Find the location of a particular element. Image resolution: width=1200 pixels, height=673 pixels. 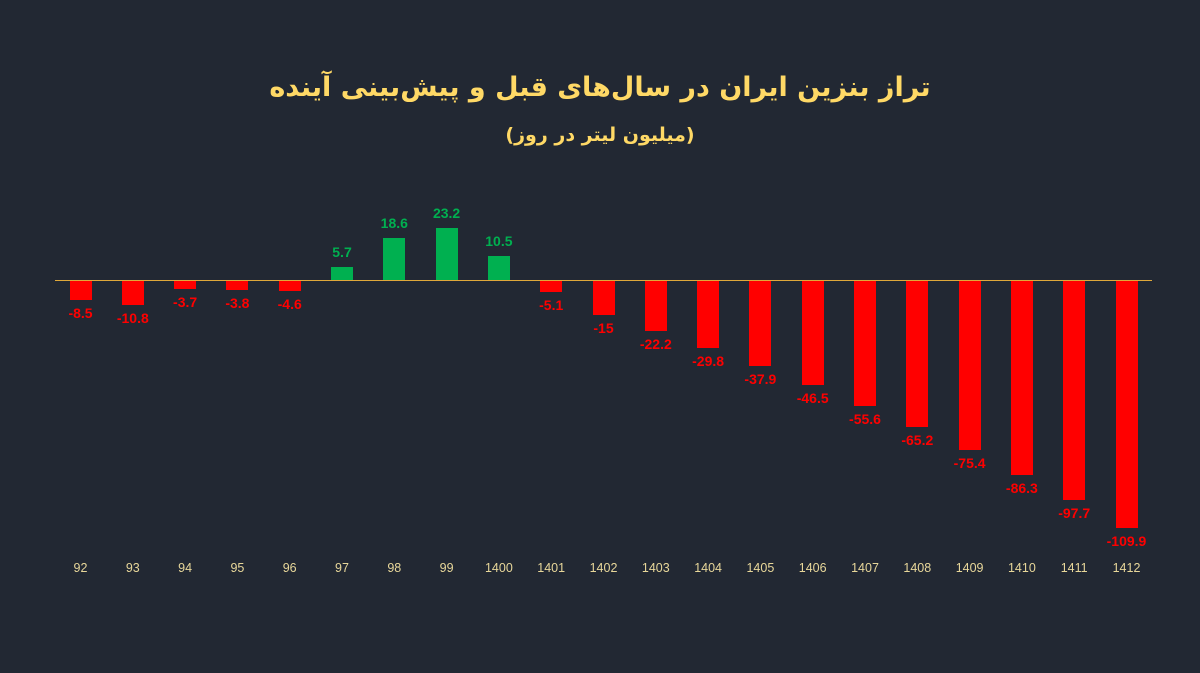

data-label: -97.7 is located at coordinates (1074, 513).